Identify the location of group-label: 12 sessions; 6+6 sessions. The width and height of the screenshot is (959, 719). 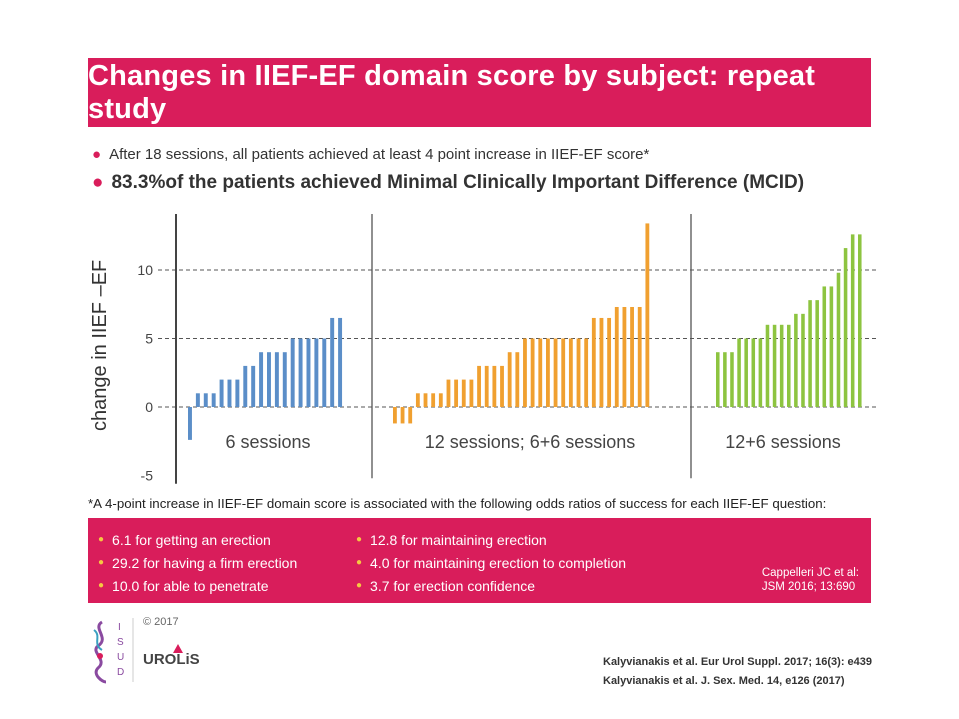
(530, 442).